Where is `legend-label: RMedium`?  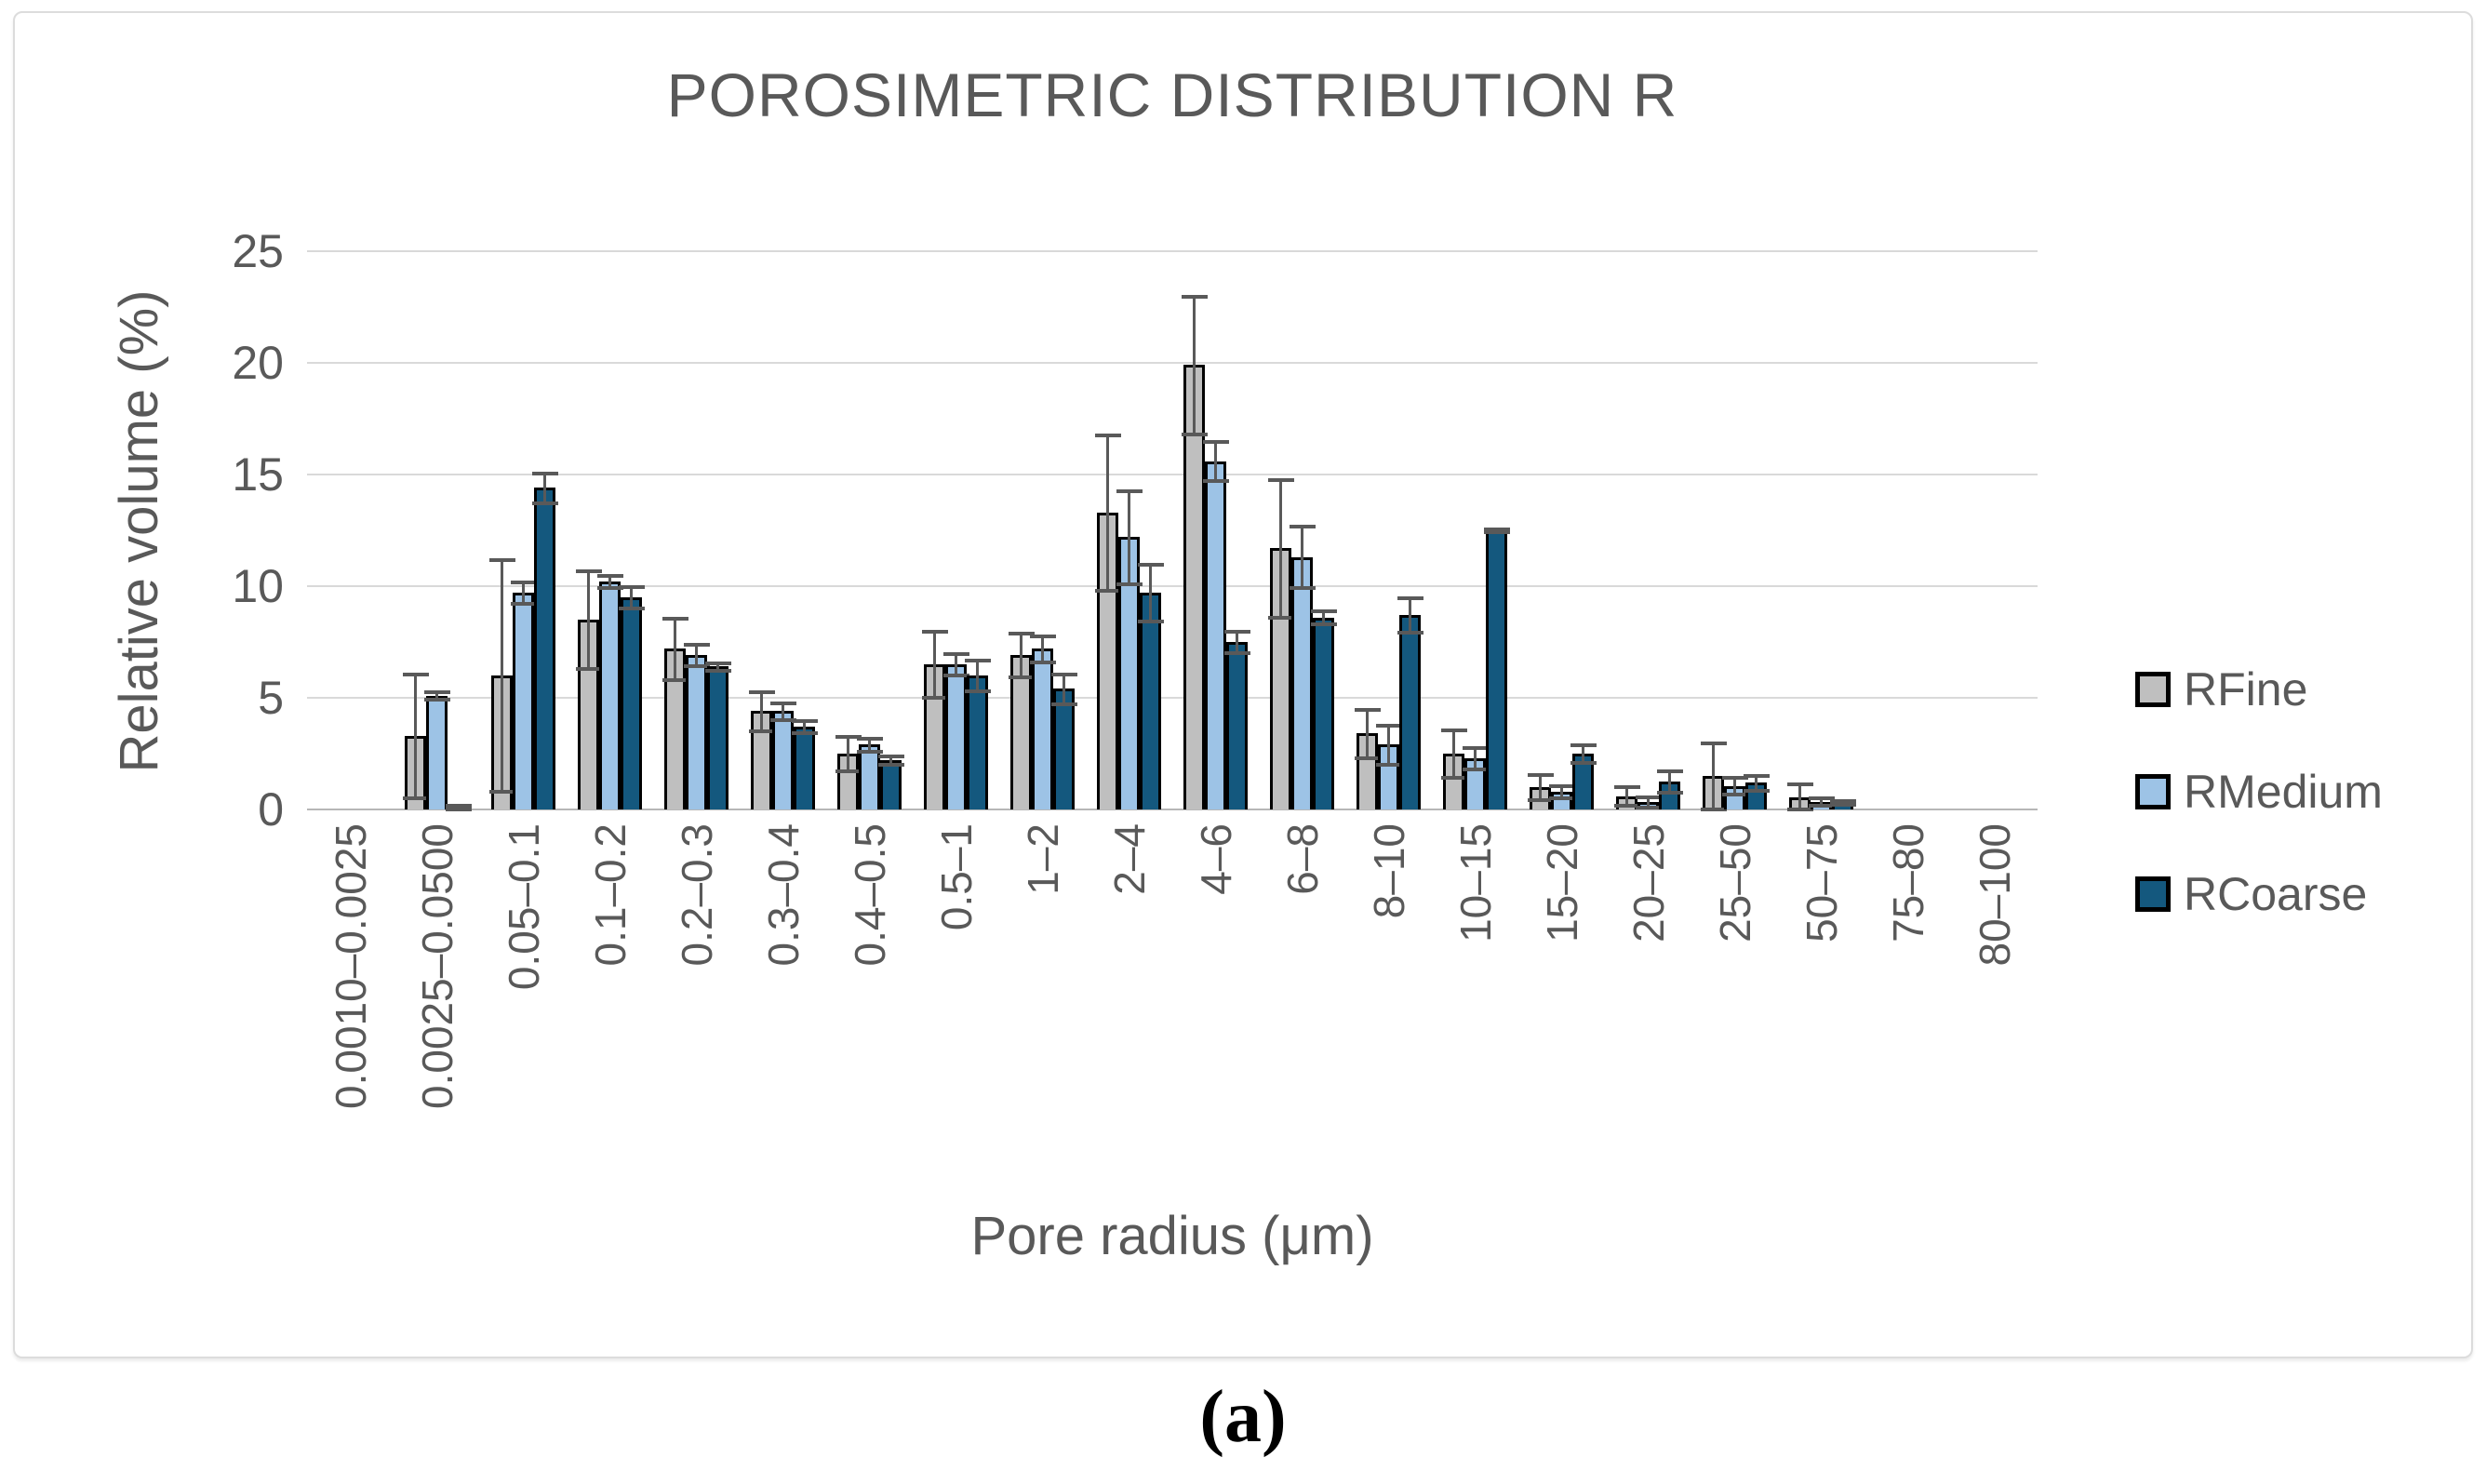
legend-label: RMedium is located at coordinates (2283, 792).